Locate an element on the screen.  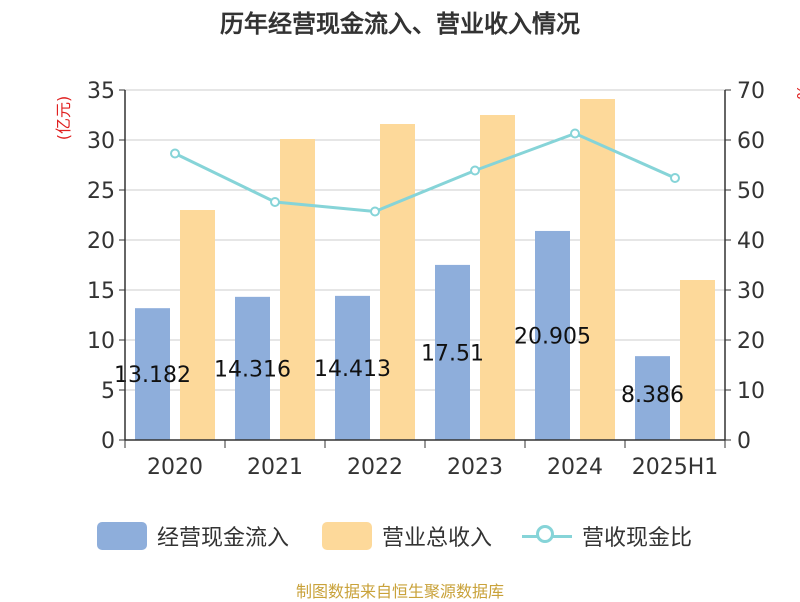
y-right-tick-label: 40 is located at coordinates (751, 241).